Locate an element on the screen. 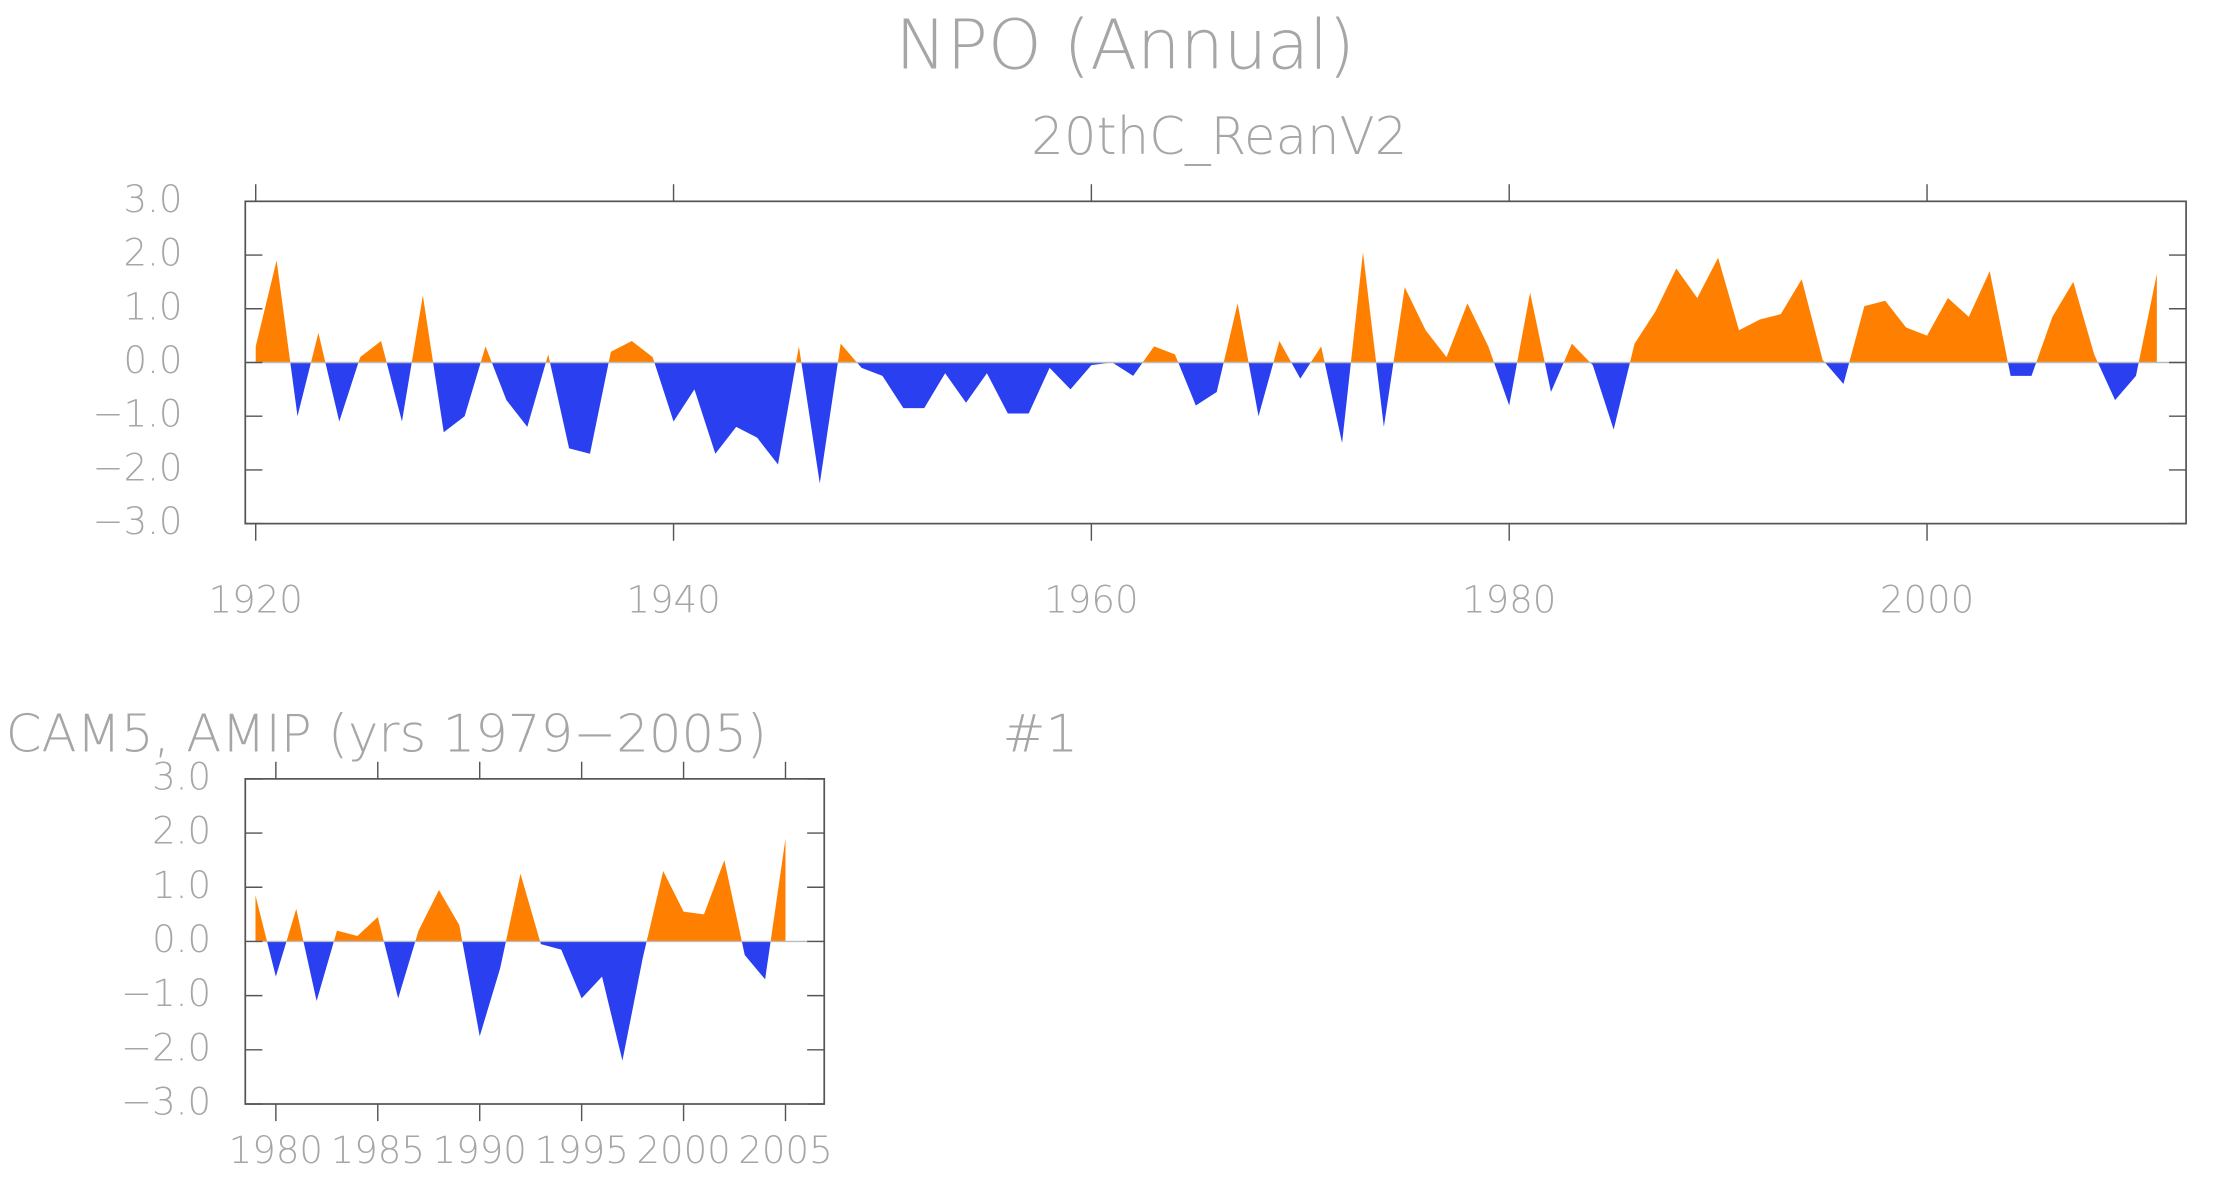 This screenshot has height=1177, width=2236. x-tick-label: 1995 is located at coordinates (581, 1150).